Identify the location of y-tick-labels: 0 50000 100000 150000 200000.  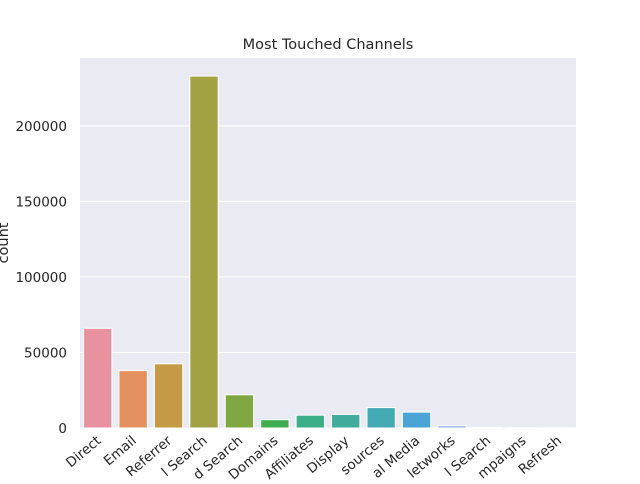
(41, 278).